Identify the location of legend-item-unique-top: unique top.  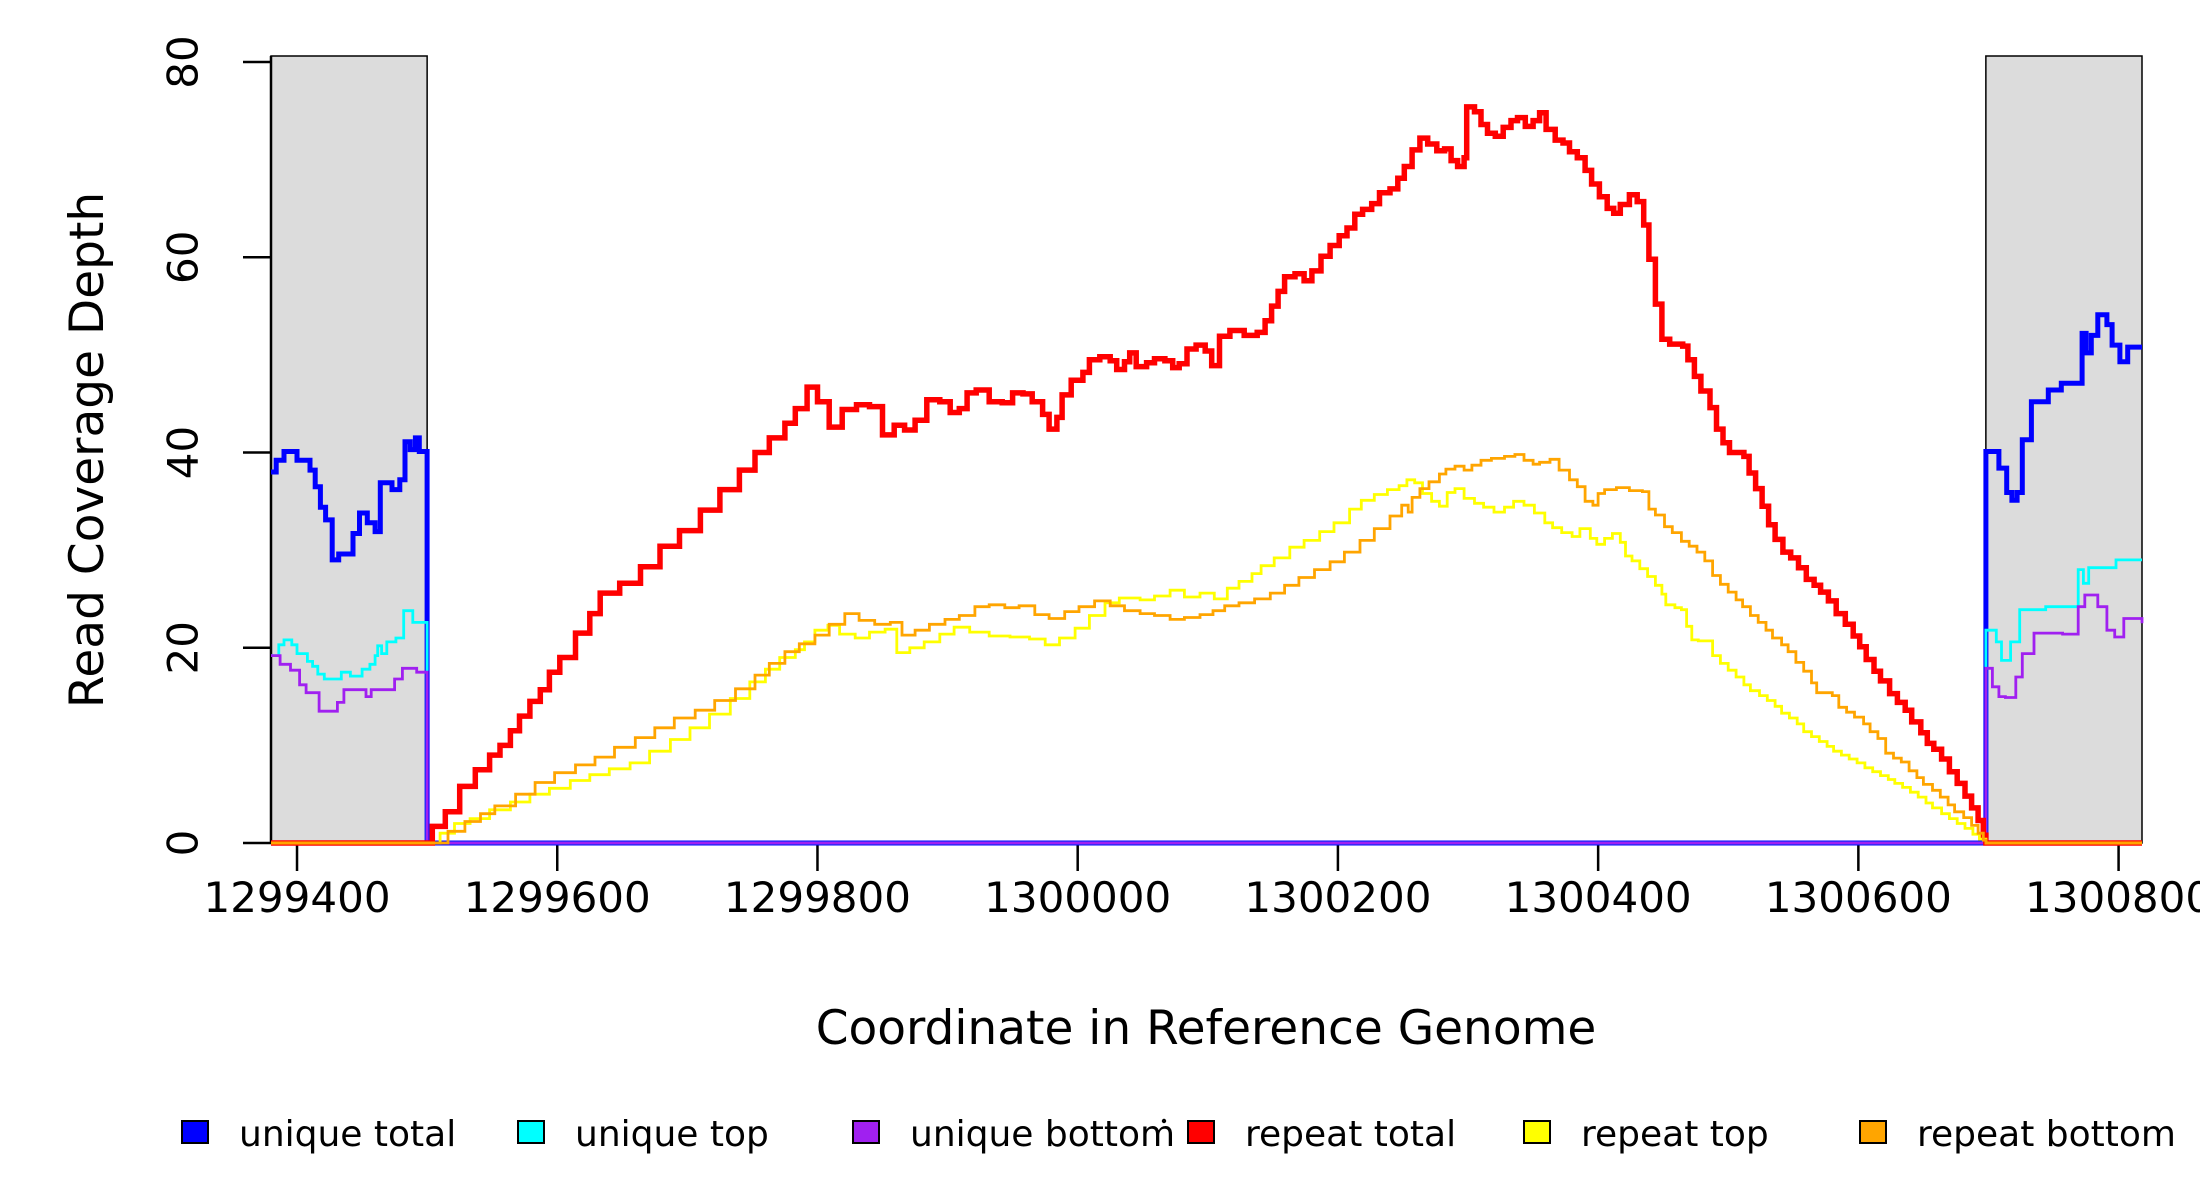
(643, 1134).